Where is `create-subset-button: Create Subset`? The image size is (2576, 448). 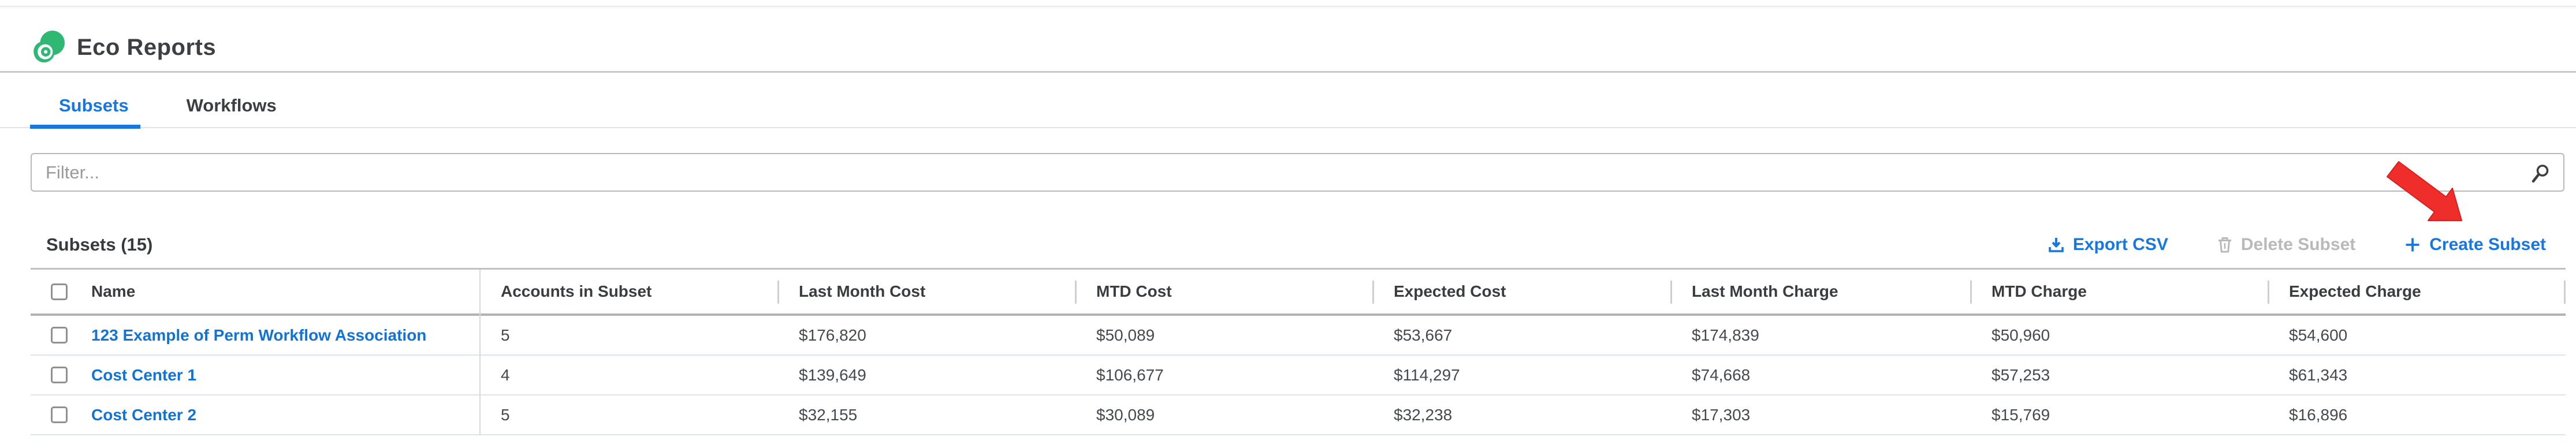 create-subset-button: Create Subset is located at coordinates (2475, 245).